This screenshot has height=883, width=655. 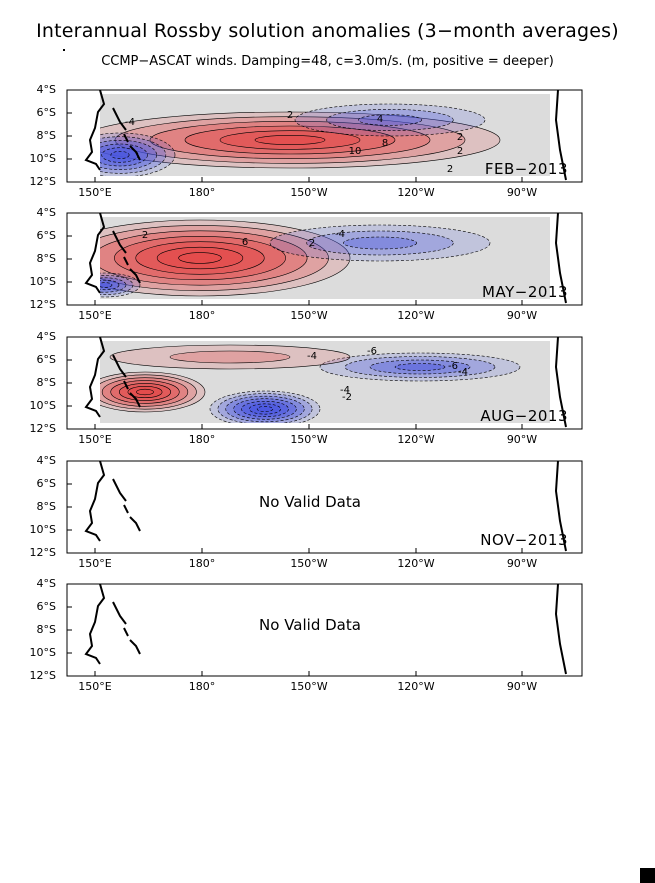 I want to click on period-label: NOV−2013, so click(x=524, y=540).